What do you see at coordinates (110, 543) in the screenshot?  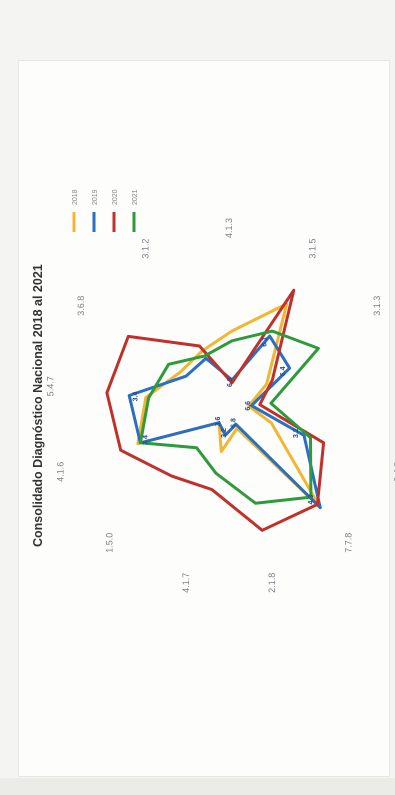 I see `axis-label: 1.5.0` at bounding box center [110, 543].